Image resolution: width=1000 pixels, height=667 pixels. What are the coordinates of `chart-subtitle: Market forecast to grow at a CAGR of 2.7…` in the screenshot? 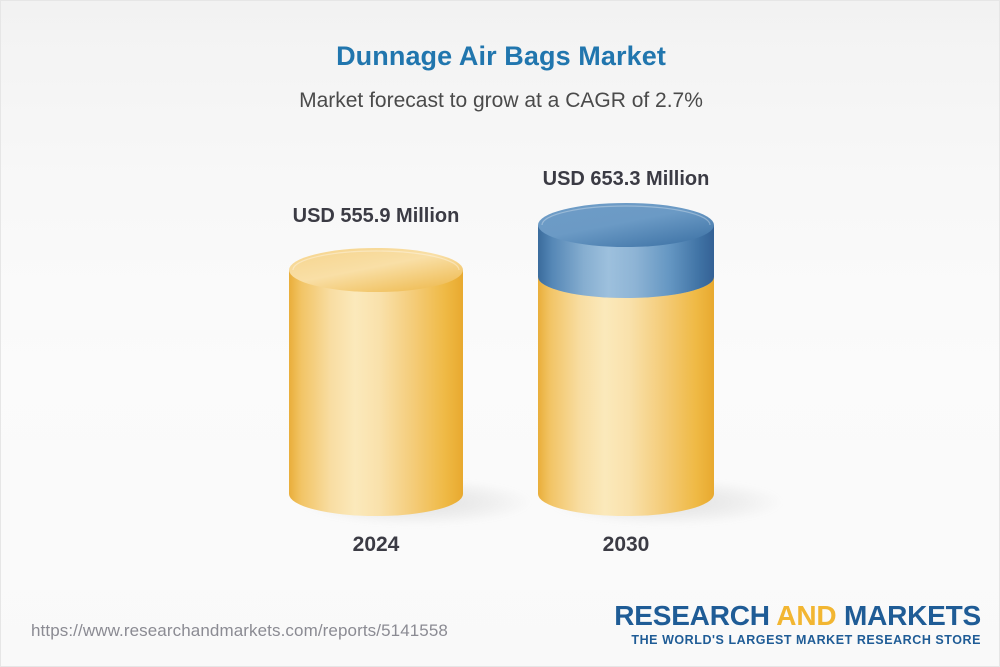 It's located at (501, 100).